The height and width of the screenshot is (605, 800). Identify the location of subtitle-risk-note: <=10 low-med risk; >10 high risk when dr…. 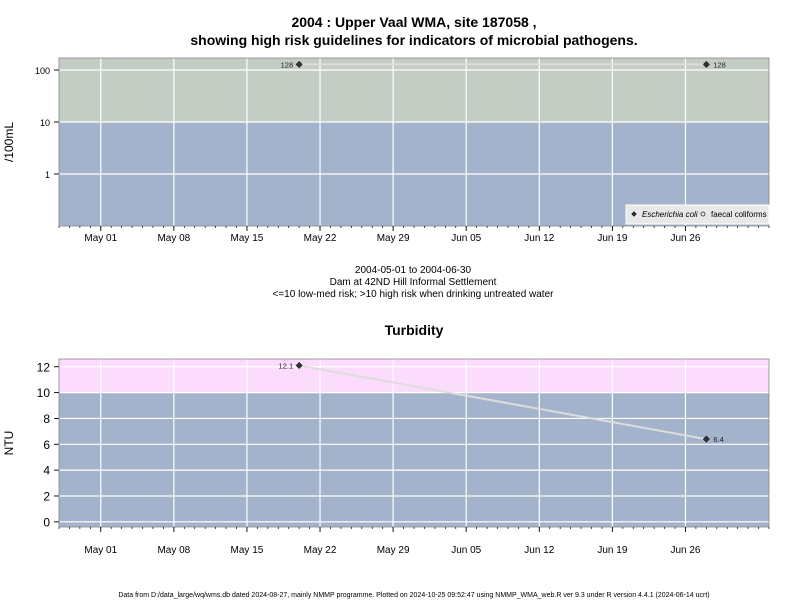
(414, 294).